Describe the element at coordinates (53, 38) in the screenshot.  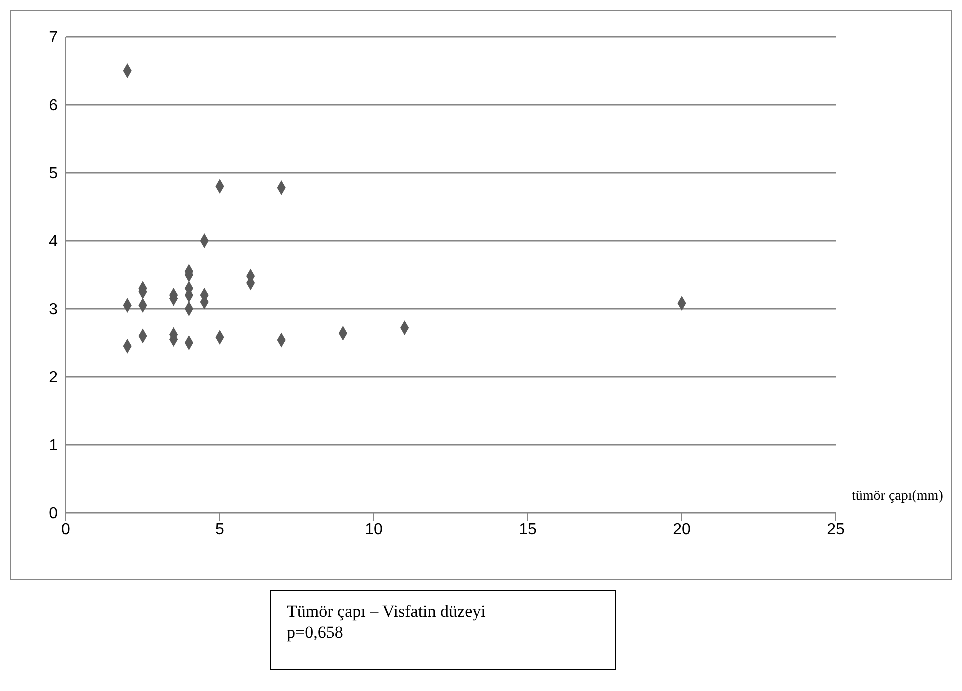
I see `y-tick-label: 7` at that location.